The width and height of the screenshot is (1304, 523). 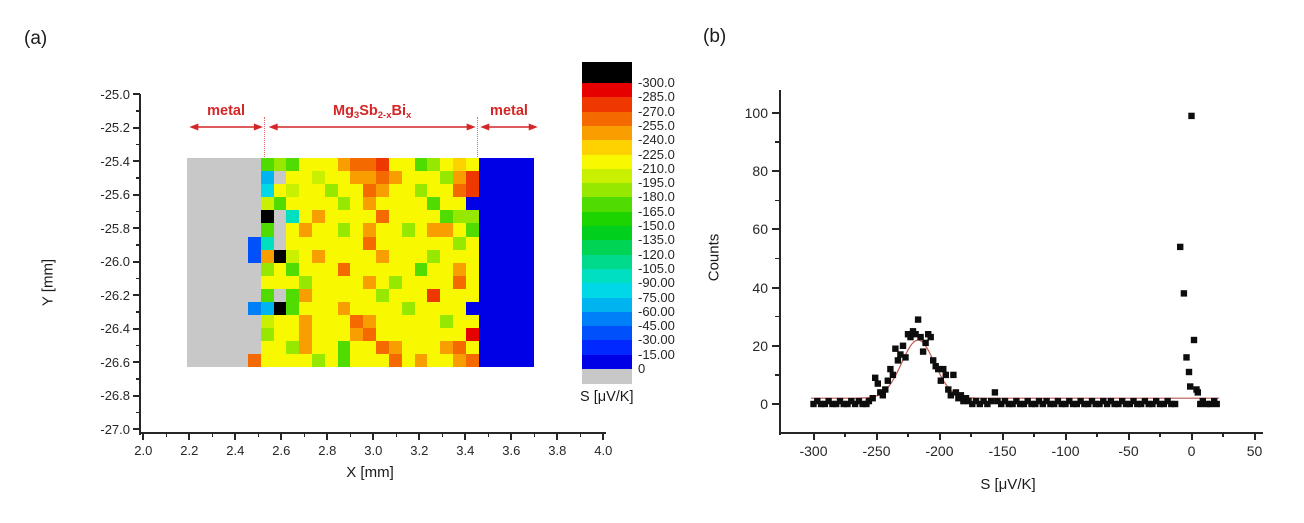 I want to click on colorbar-tick-label: -195.0, so click(x=656, y=183).